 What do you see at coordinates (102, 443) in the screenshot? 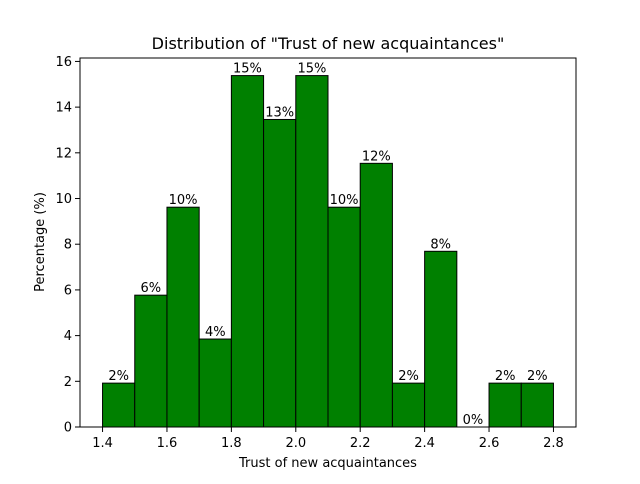
I see `x-tick-label: 1.4` at bounding box center [102, 443].